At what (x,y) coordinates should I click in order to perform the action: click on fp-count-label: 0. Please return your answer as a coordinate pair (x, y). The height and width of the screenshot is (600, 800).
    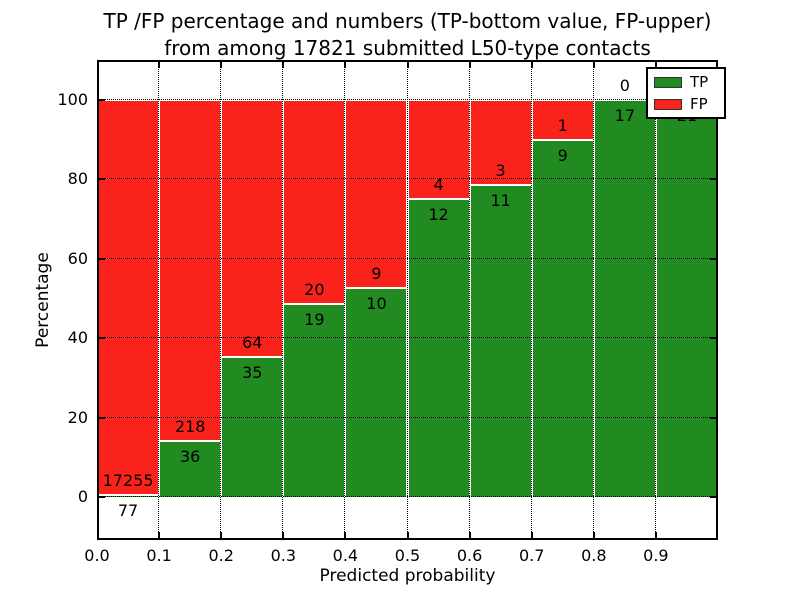
    Looking at the image, I should click on (624, 85).